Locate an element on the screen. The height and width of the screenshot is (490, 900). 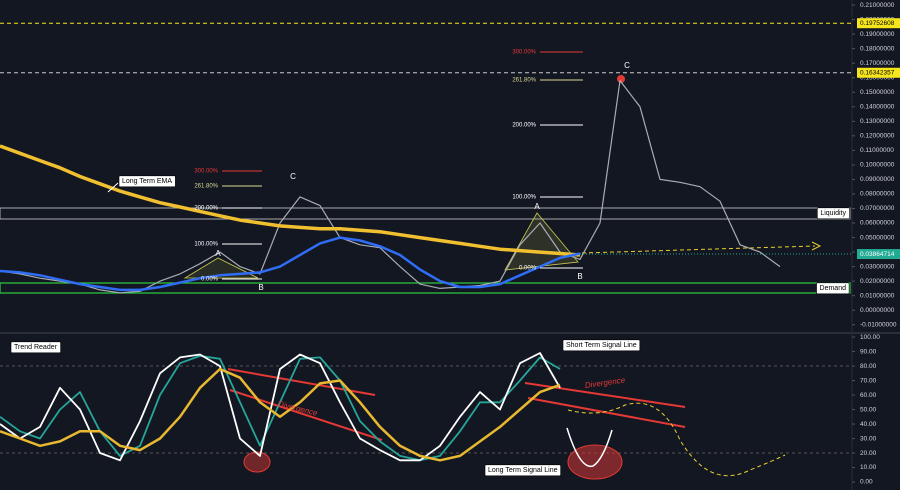
price-label: 0.16342357 is located at coordinates (877, 72).